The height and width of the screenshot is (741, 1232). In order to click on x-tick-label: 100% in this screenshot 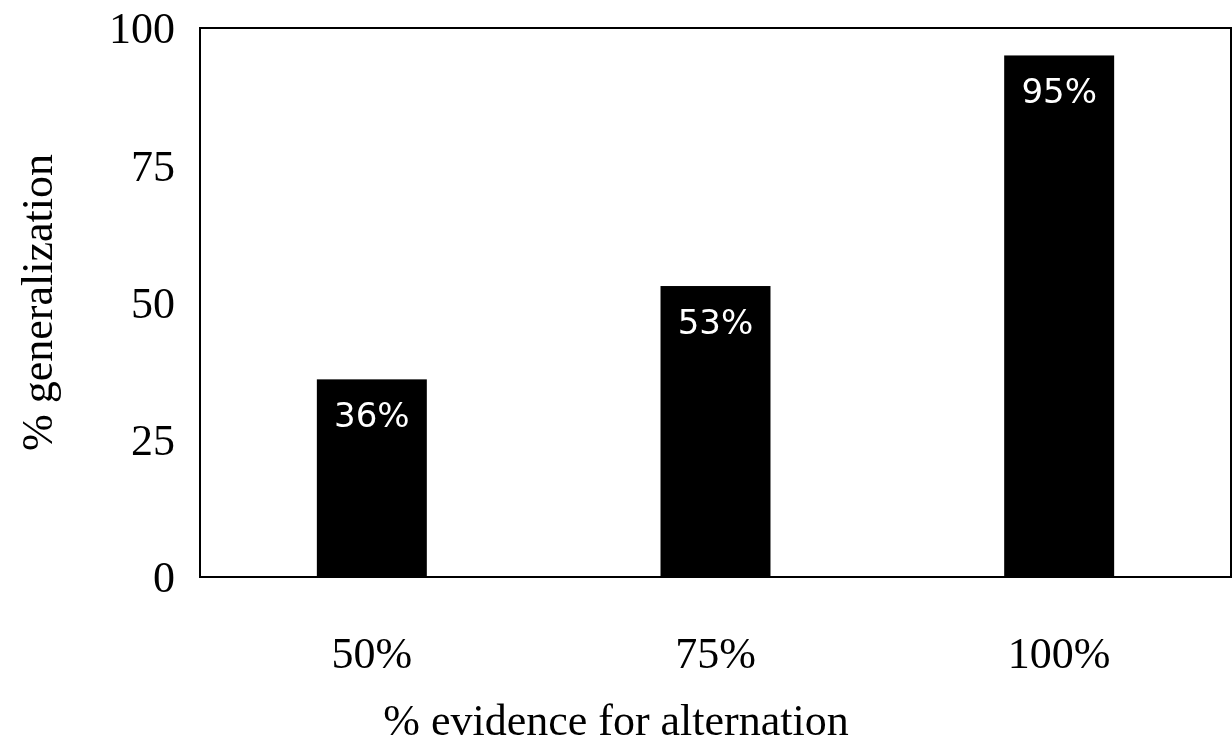, I will do `click(1059, 653)`.